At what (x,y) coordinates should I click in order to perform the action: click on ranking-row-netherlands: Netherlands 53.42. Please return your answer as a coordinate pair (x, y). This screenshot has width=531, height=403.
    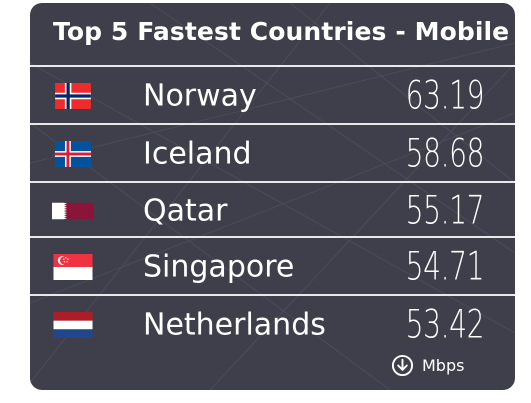
    Looking at the image, I should click on (272, 325).